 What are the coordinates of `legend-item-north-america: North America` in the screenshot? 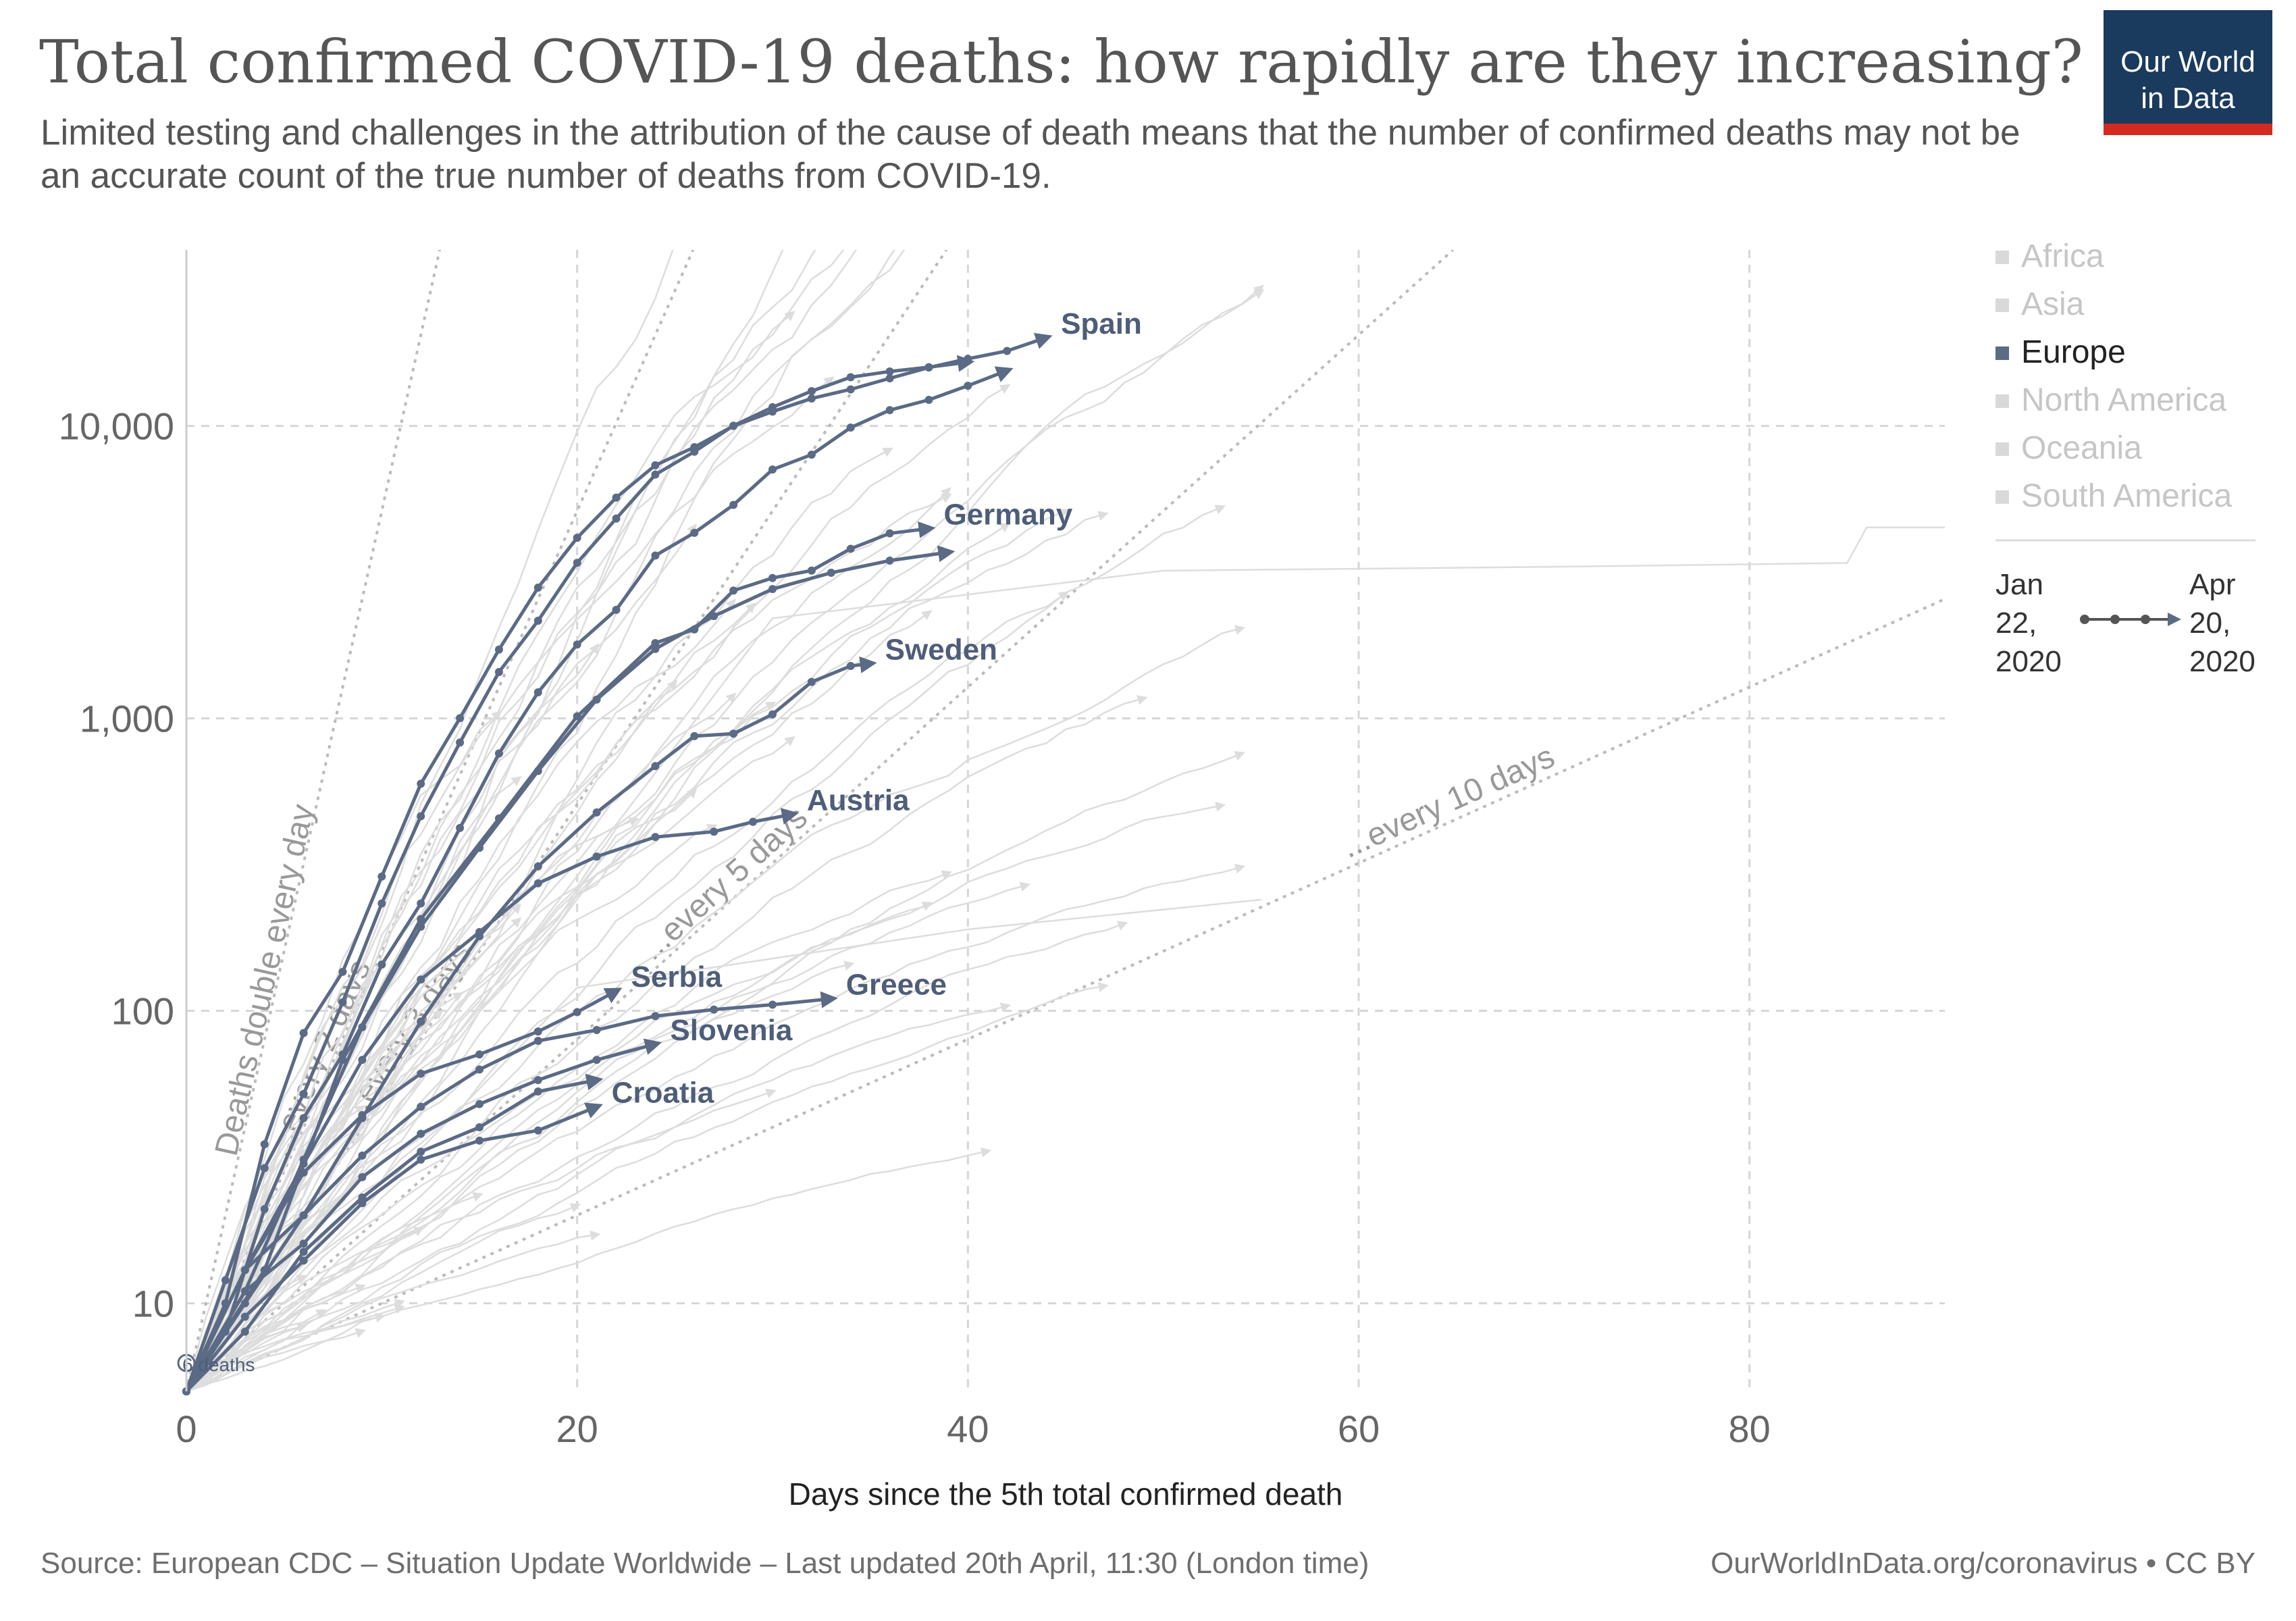 It's located at (2110, 400).